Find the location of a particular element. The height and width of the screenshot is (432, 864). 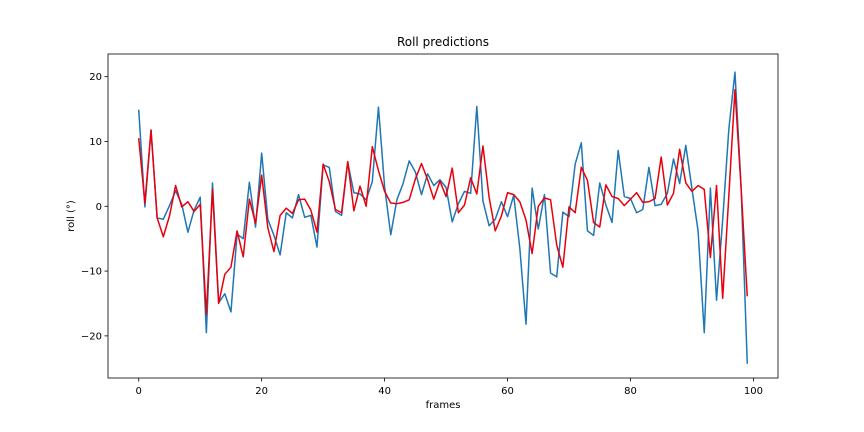

x-tick-label: 0 is located at coordinates (139, 391).